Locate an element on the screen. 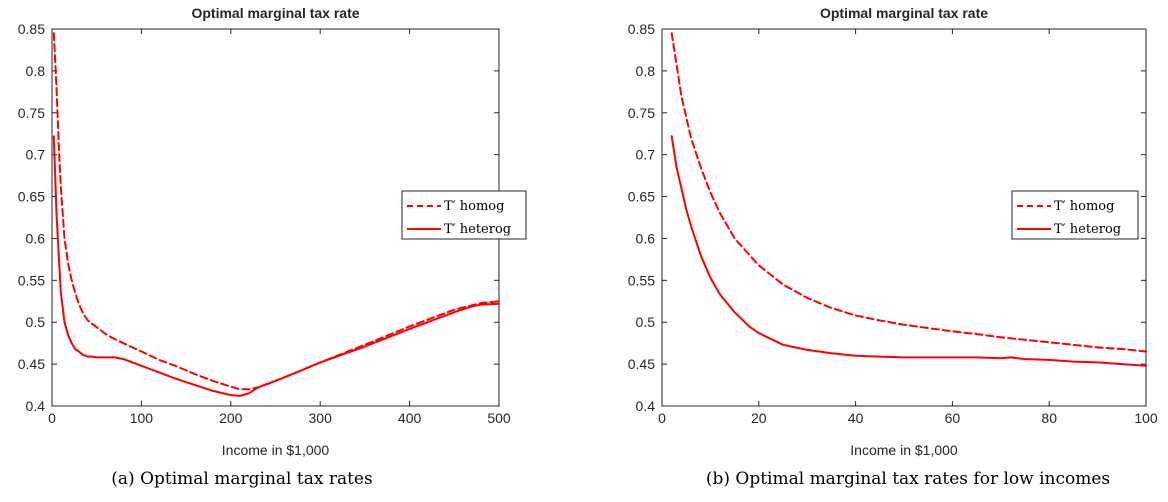 The image size is (1168, 502). x-tick-label-a: 200 is located at coordinates (231, 418).